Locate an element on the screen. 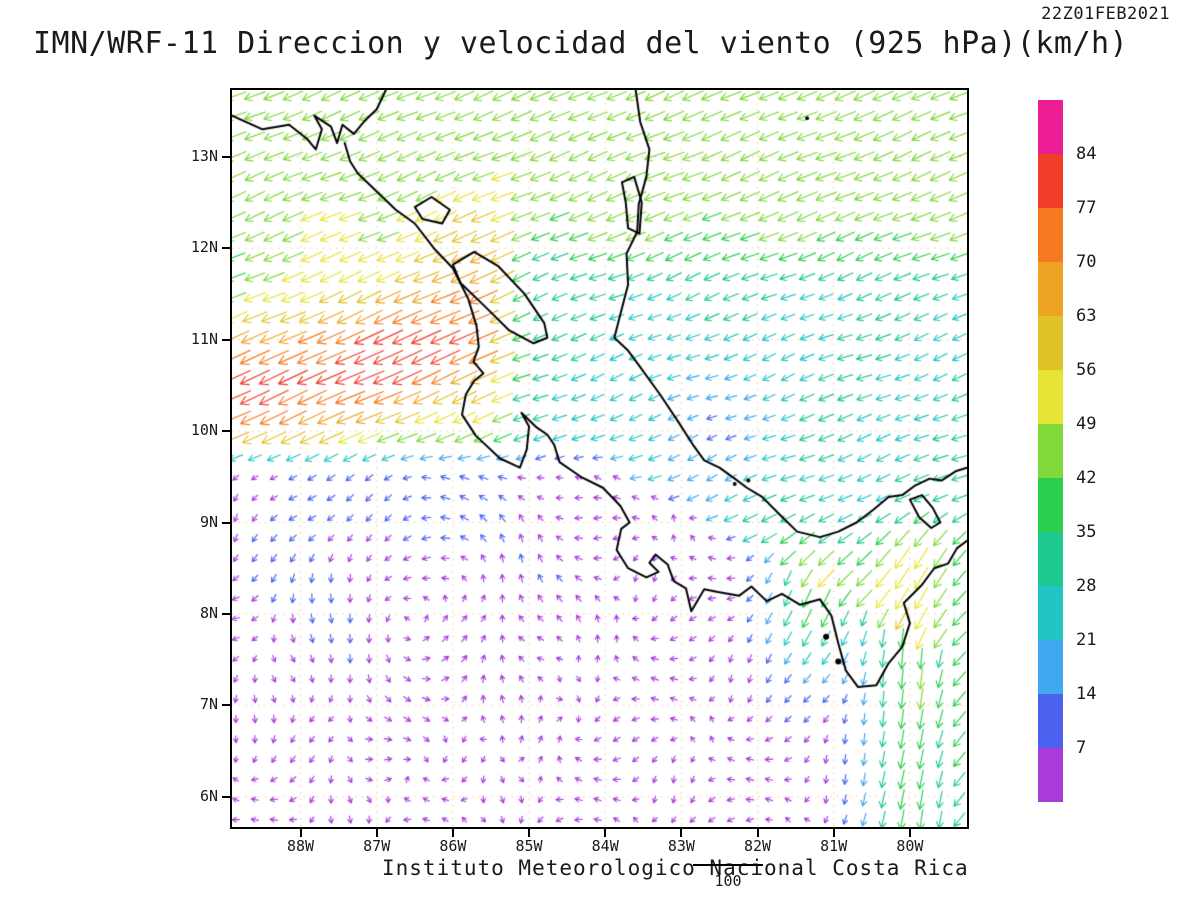 The image size is (1200, 900). colorbar-label: 28 is located at coordinates (1086, 586).